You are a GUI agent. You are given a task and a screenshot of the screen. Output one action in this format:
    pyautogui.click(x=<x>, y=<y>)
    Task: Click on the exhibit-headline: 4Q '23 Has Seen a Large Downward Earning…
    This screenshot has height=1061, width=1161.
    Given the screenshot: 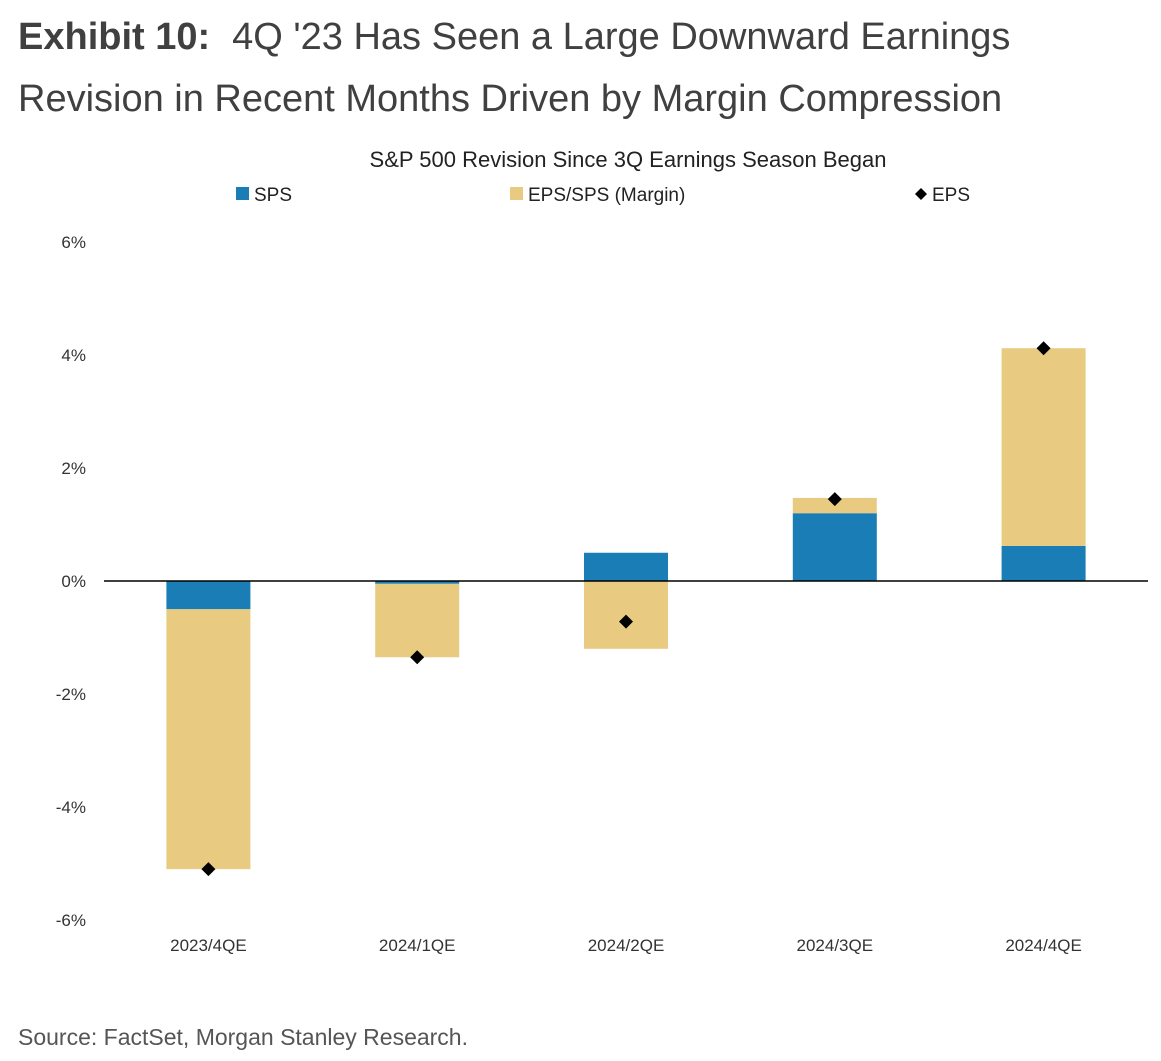 What is the action you would take?
    pyautogui.click(x=514, y=68)
    